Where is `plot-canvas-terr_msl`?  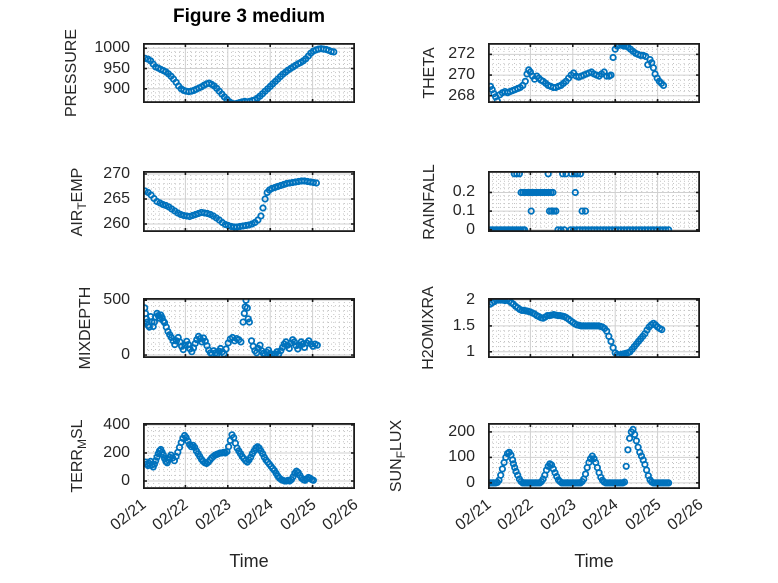 plot-canvas-terr_msl is located at coordinates (249, 456).